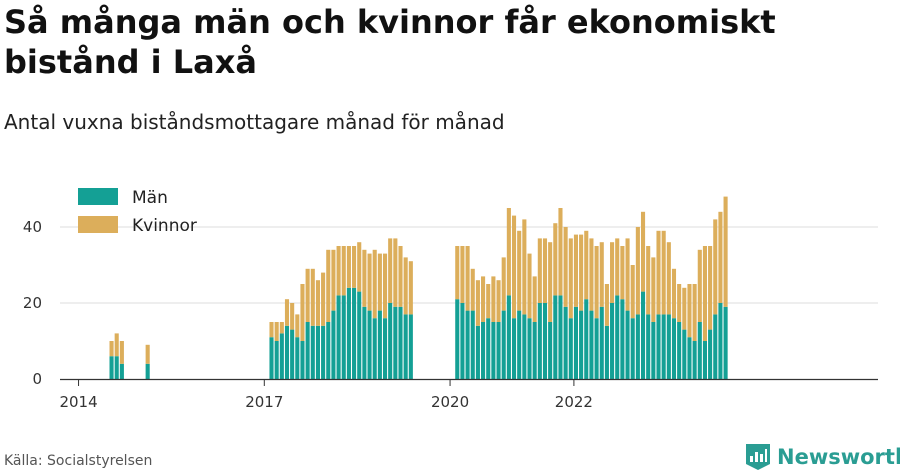 Image resolution: width=900 pixels, height=474 pixels. Describe the element at coordinates (78, 402) in the screenshot. I see `x-tick-label: 2014` at that location.